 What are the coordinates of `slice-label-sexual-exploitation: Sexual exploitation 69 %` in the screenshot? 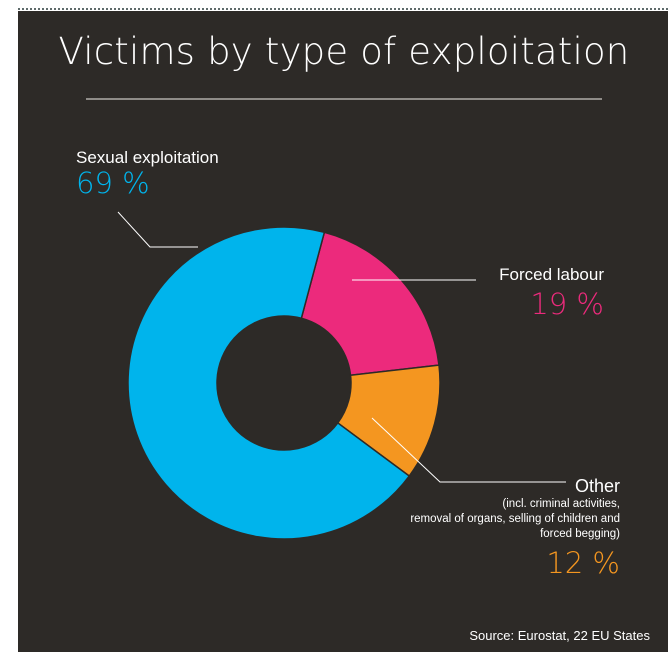 It's located at (147, 174).